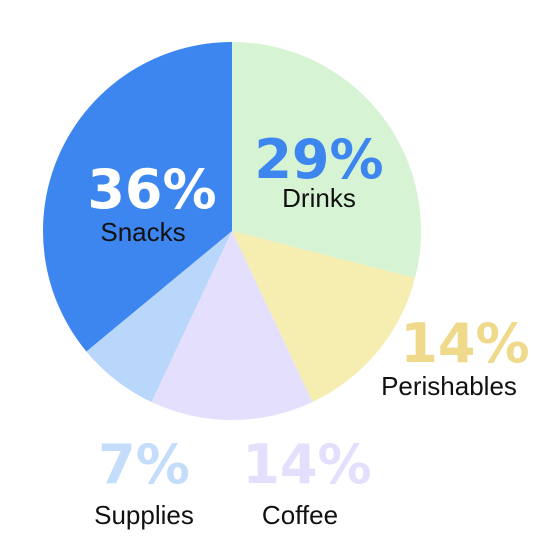 Image resolution: width=535 pixels, height=545 pixels. Describe the element at coordinates (151, 189) in the screenshot. I see `slice-value-label-snacks: 36%` at that location.